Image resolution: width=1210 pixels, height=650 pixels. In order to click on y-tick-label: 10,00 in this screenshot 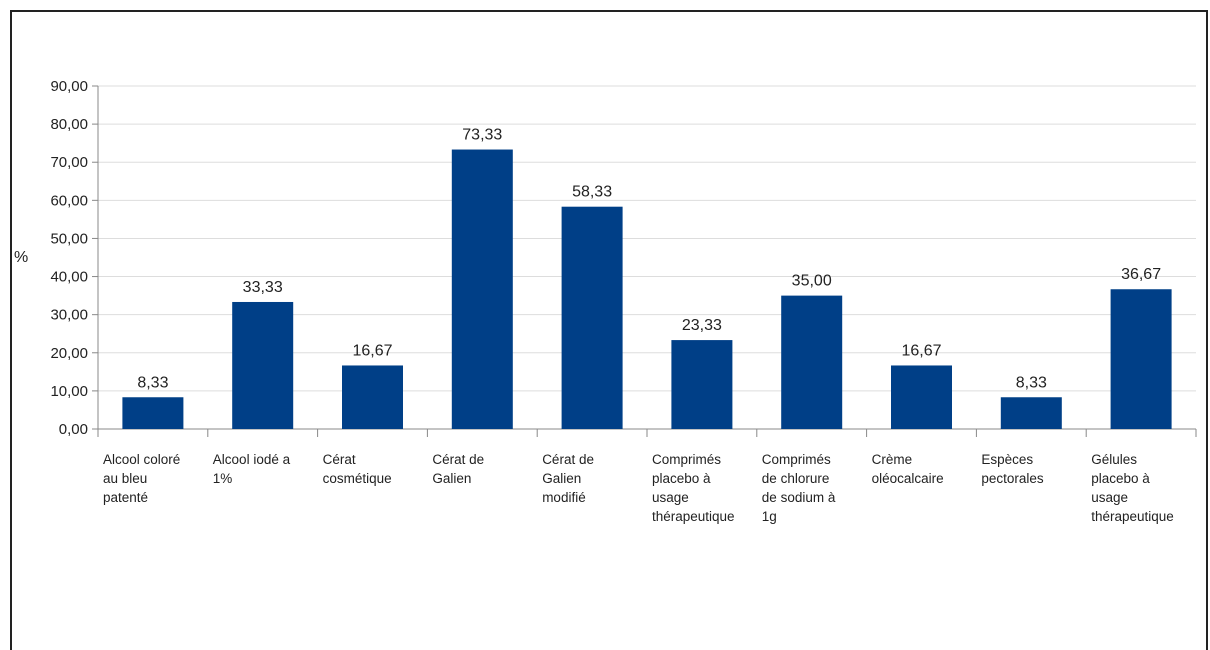, I will do `click(69, 391)`.